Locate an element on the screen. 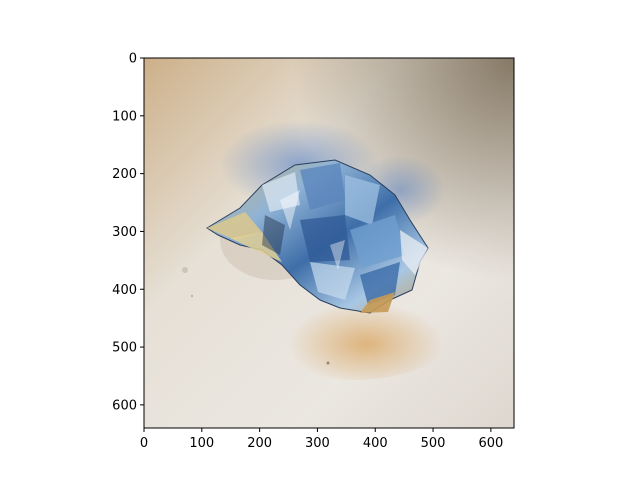 The height and width of the screenshot is (480, 640). x-tick-label: 300 is located at coordinates (317, 443).